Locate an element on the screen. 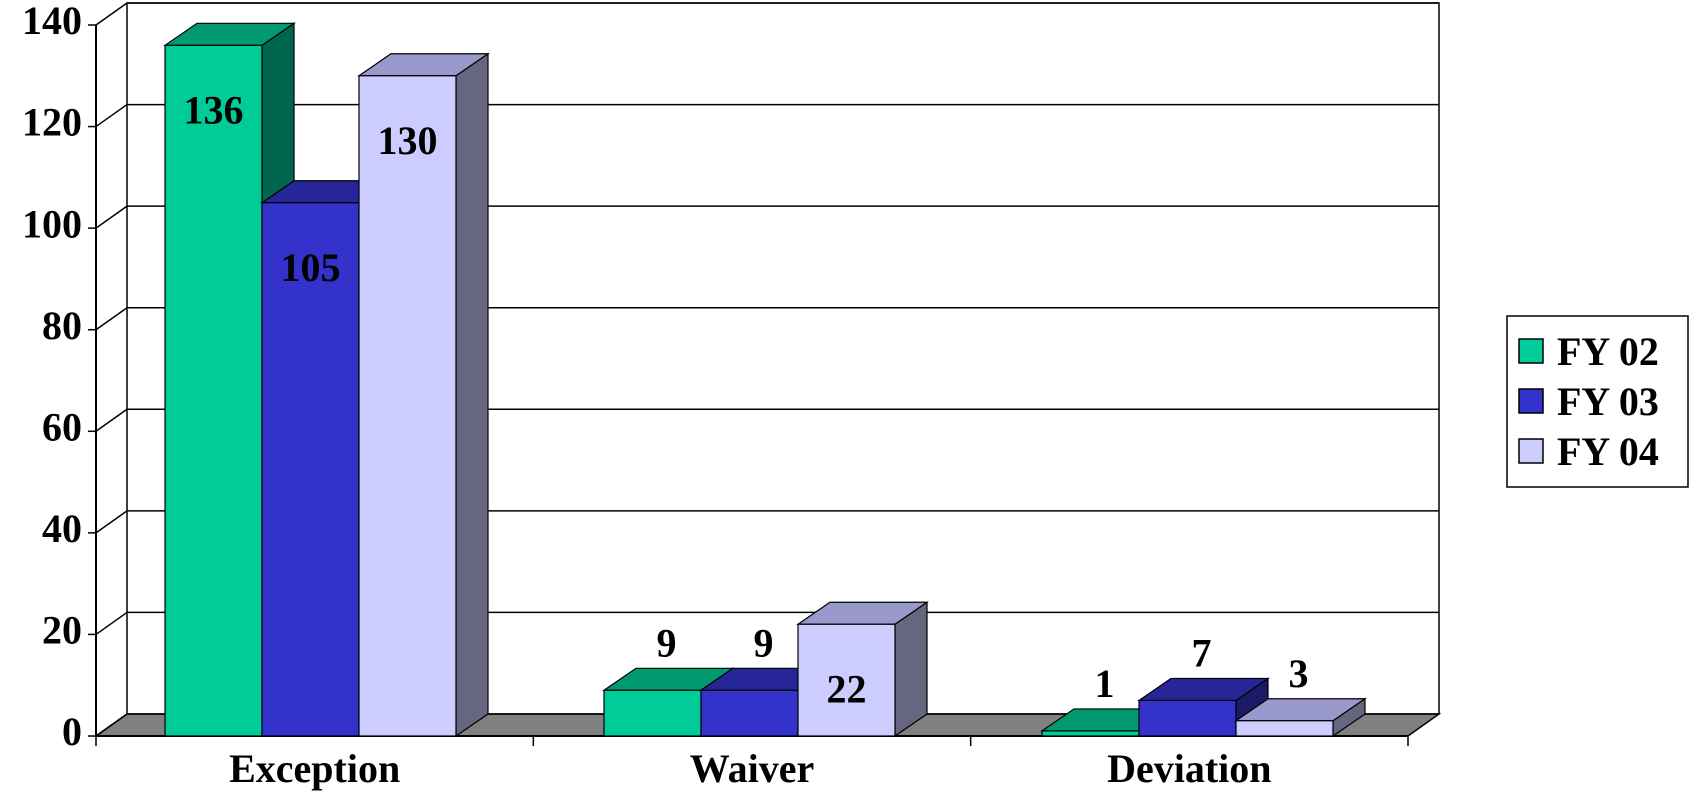 The width and height of the screenshot is (1695, 810). x-category-label: Exception is located at coordinates (314, 768).